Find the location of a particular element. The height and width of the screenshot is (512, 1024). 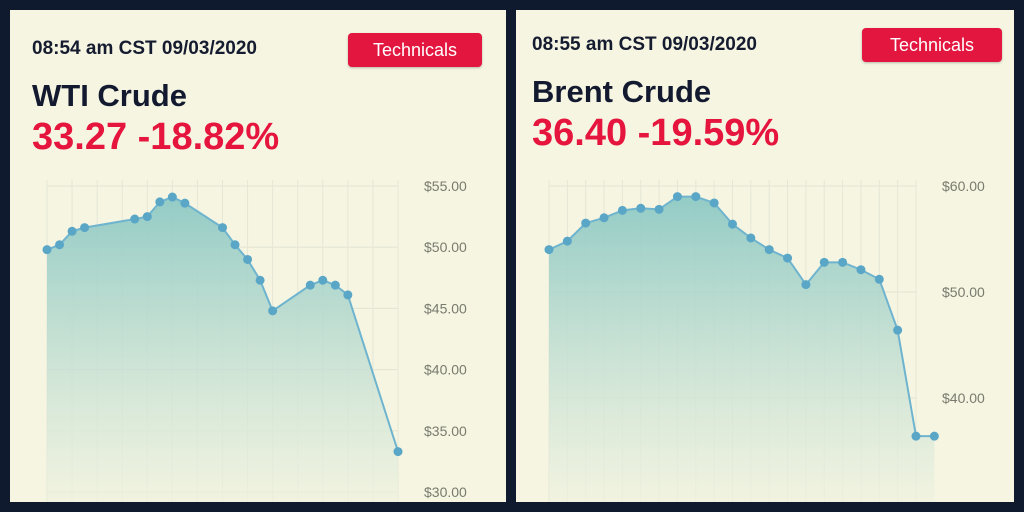

timestamp: 08:54 am CST 09/03/2020 is located at coordinates (144, 48).